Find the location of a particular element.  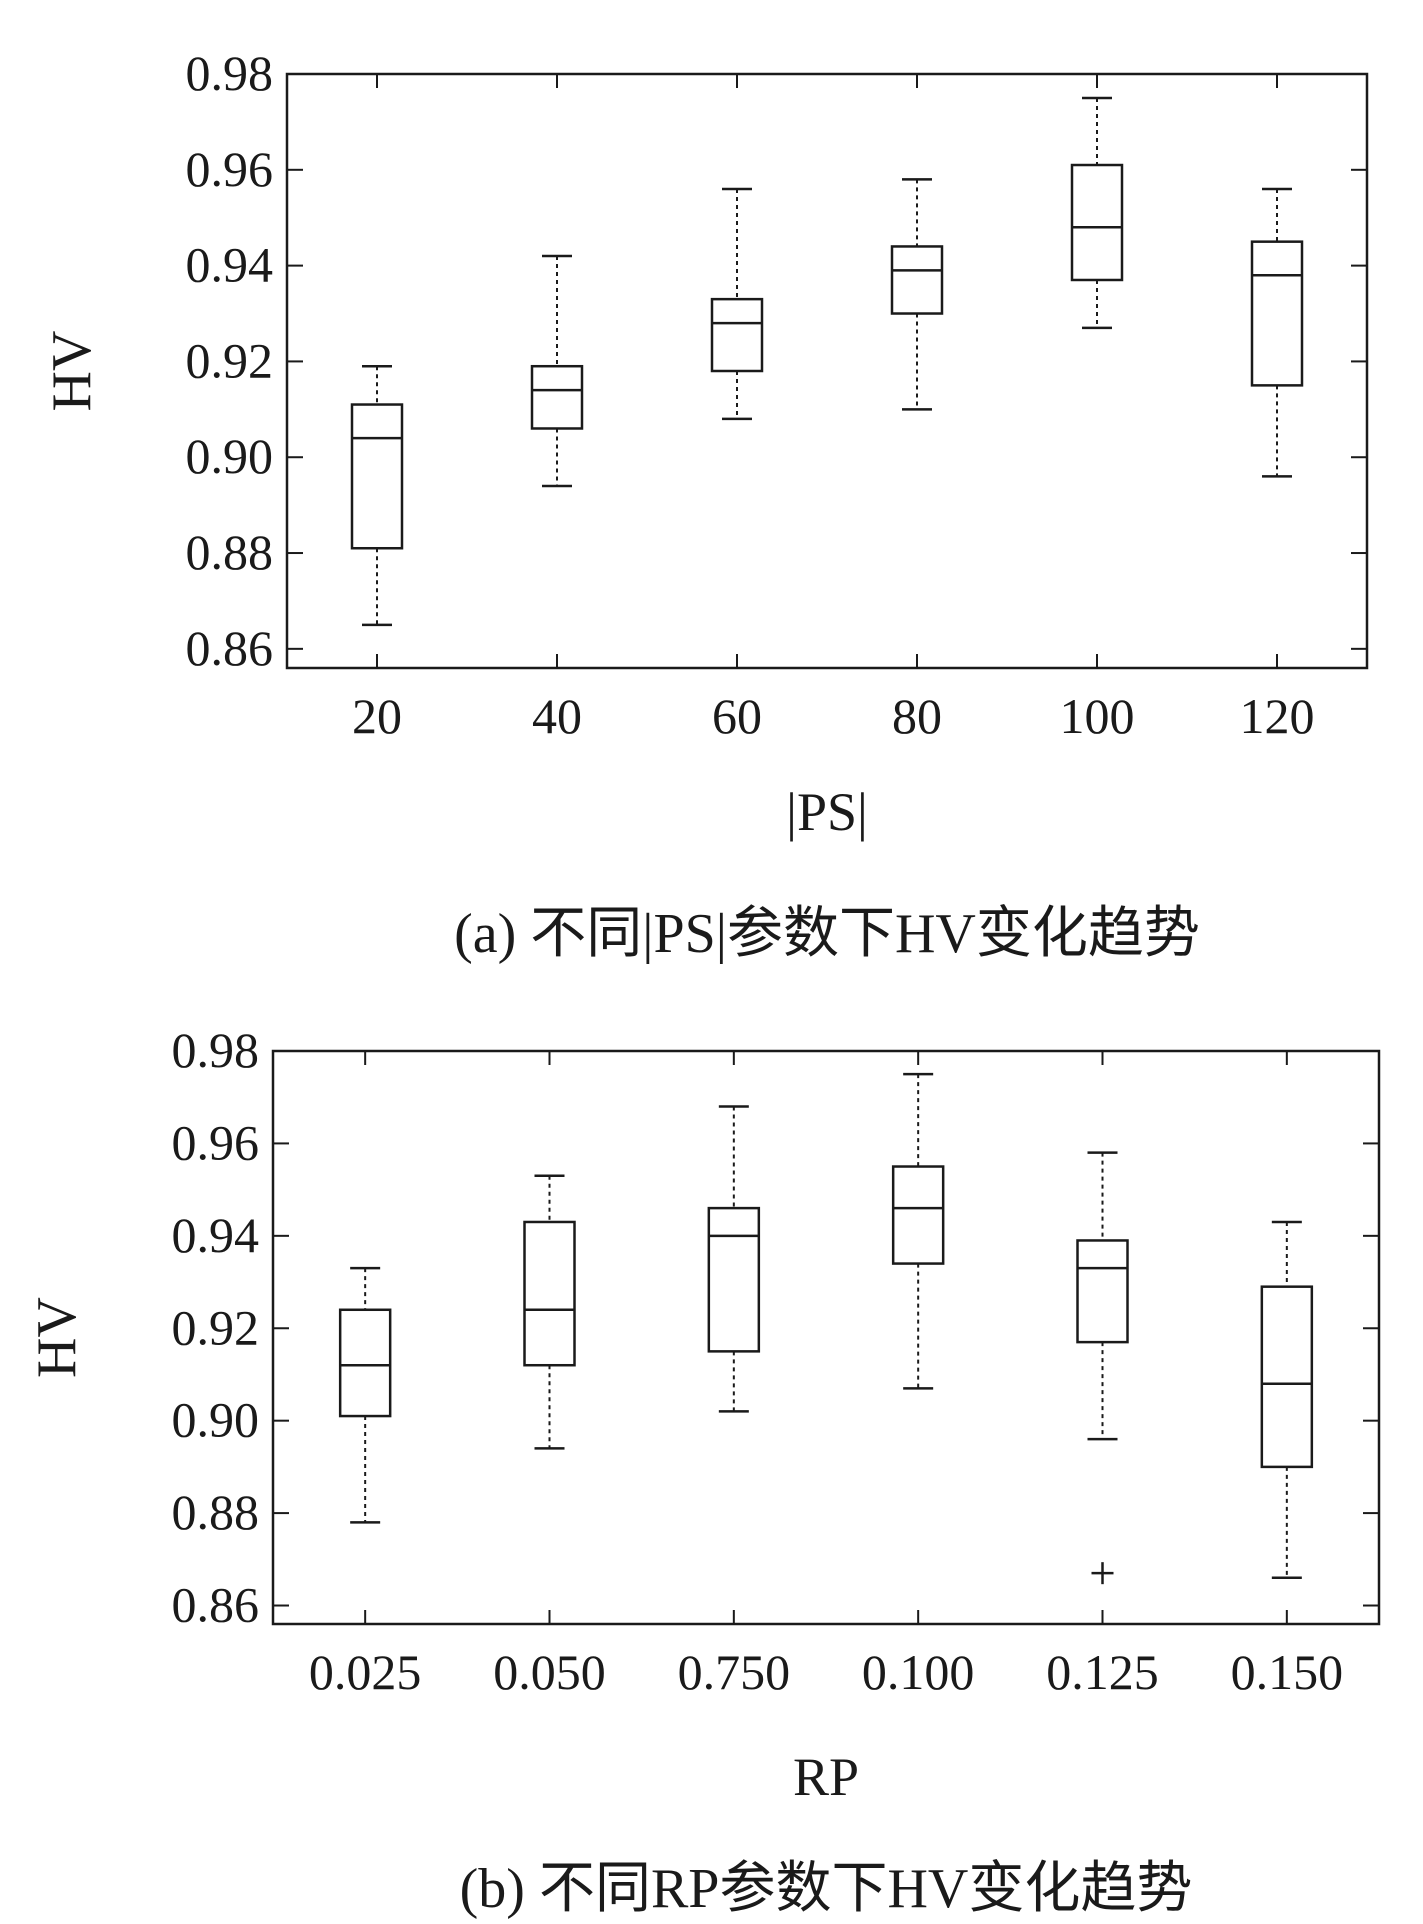

x-tick-label: 0.100 is located at coordinates (918, 1672).